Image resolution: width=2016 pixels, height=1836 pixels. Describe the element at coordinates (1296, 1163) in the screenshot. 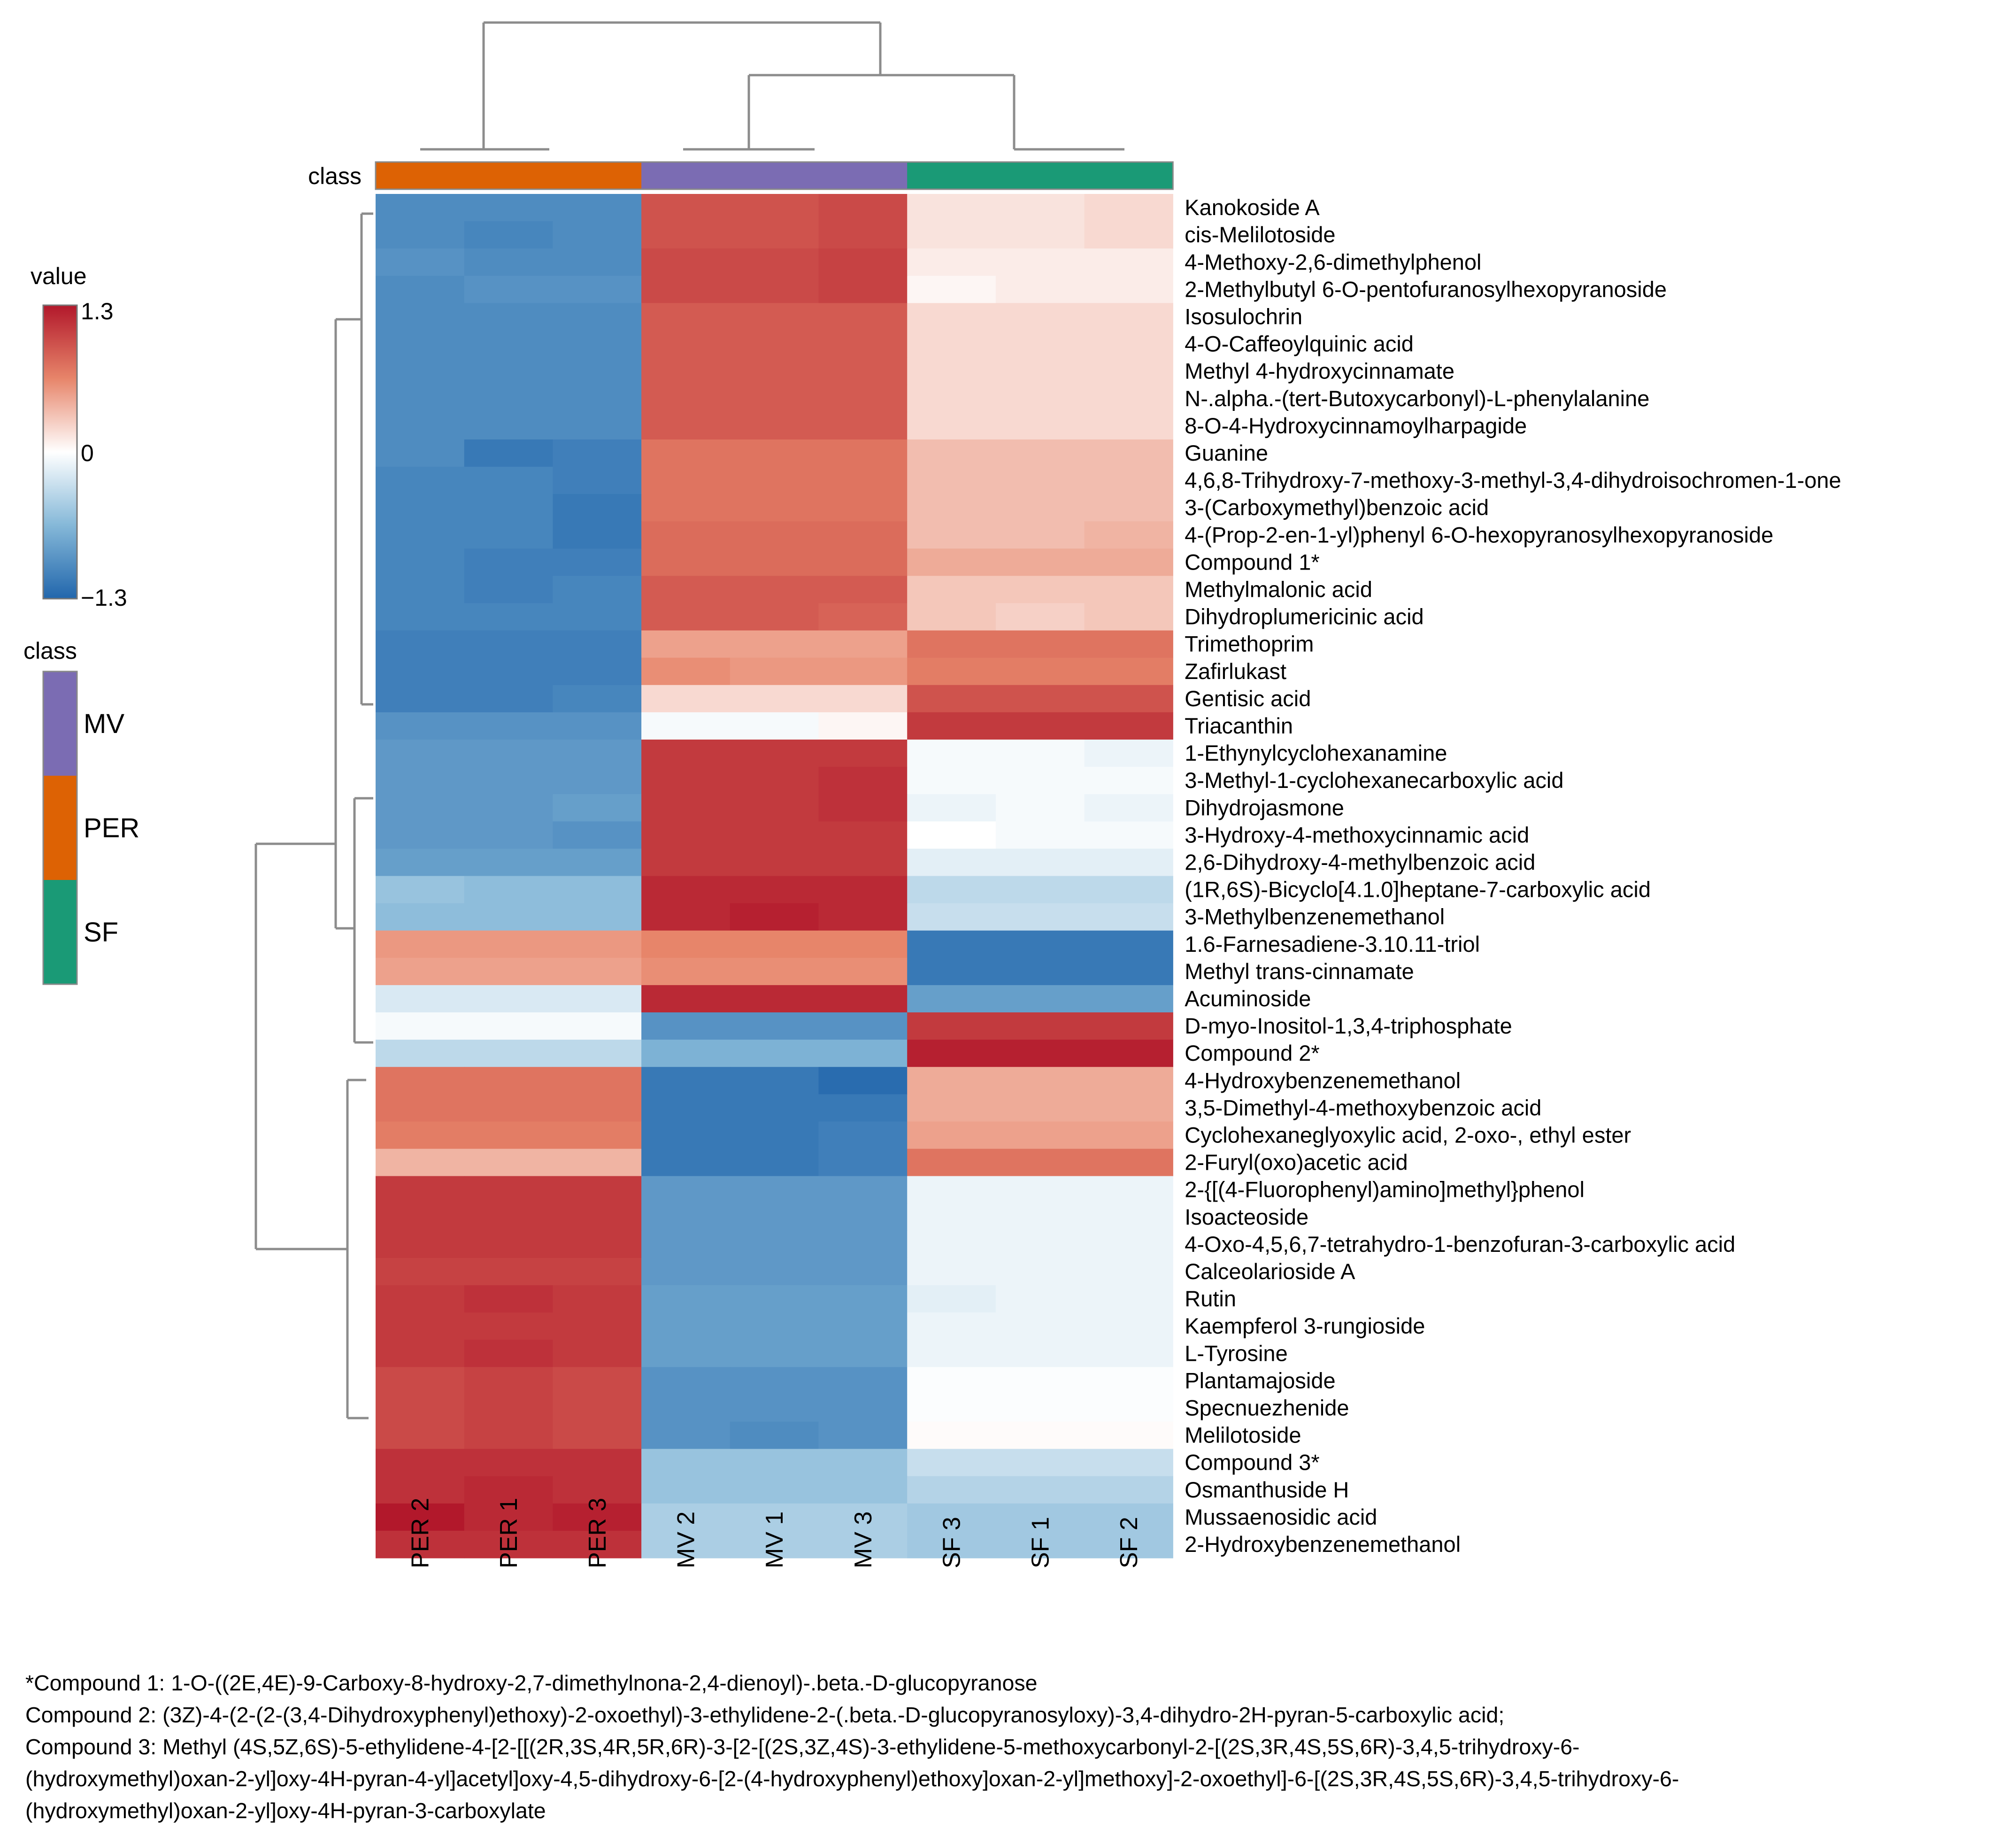

I see `row-label: 2-Furyl(oxo)acetic acid` at that location.